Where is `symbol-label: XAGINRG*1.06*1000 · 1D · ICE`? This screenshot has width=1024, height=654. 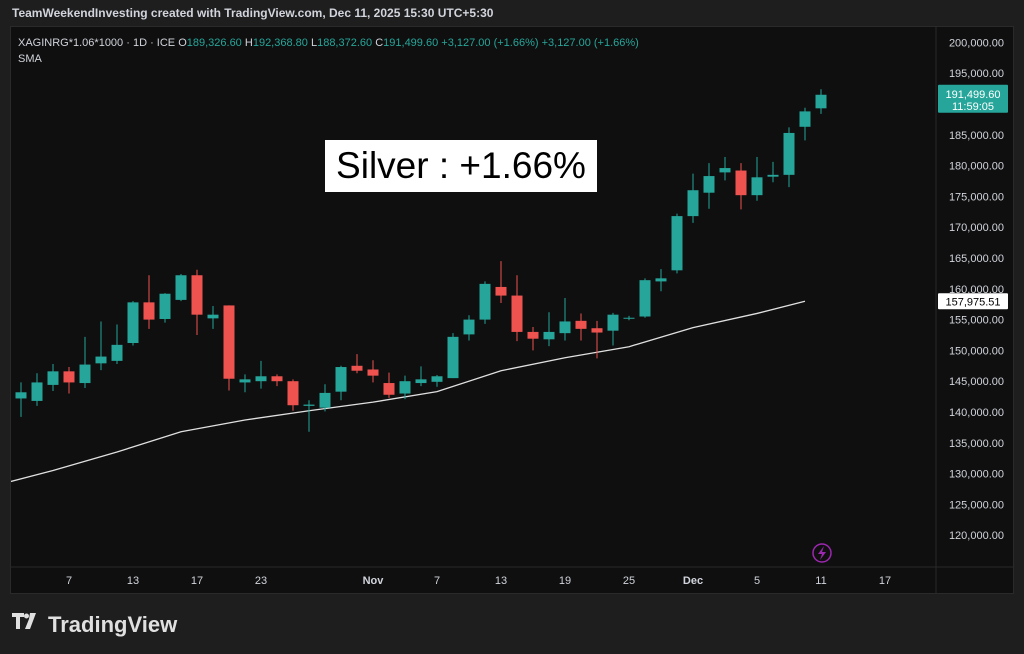 symbol-label: XAGINRG*1.06*1000 · 1D · ICE is located at coordinates (97, 43).